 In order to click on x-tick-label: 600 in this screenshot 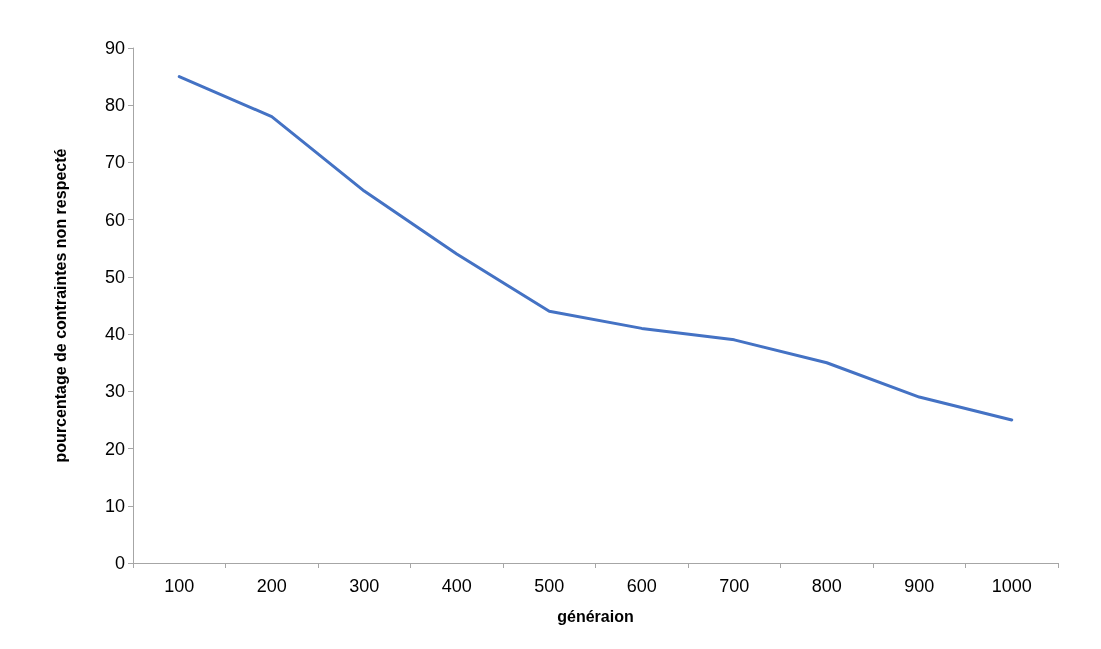, I will do `click(641, 586)`.